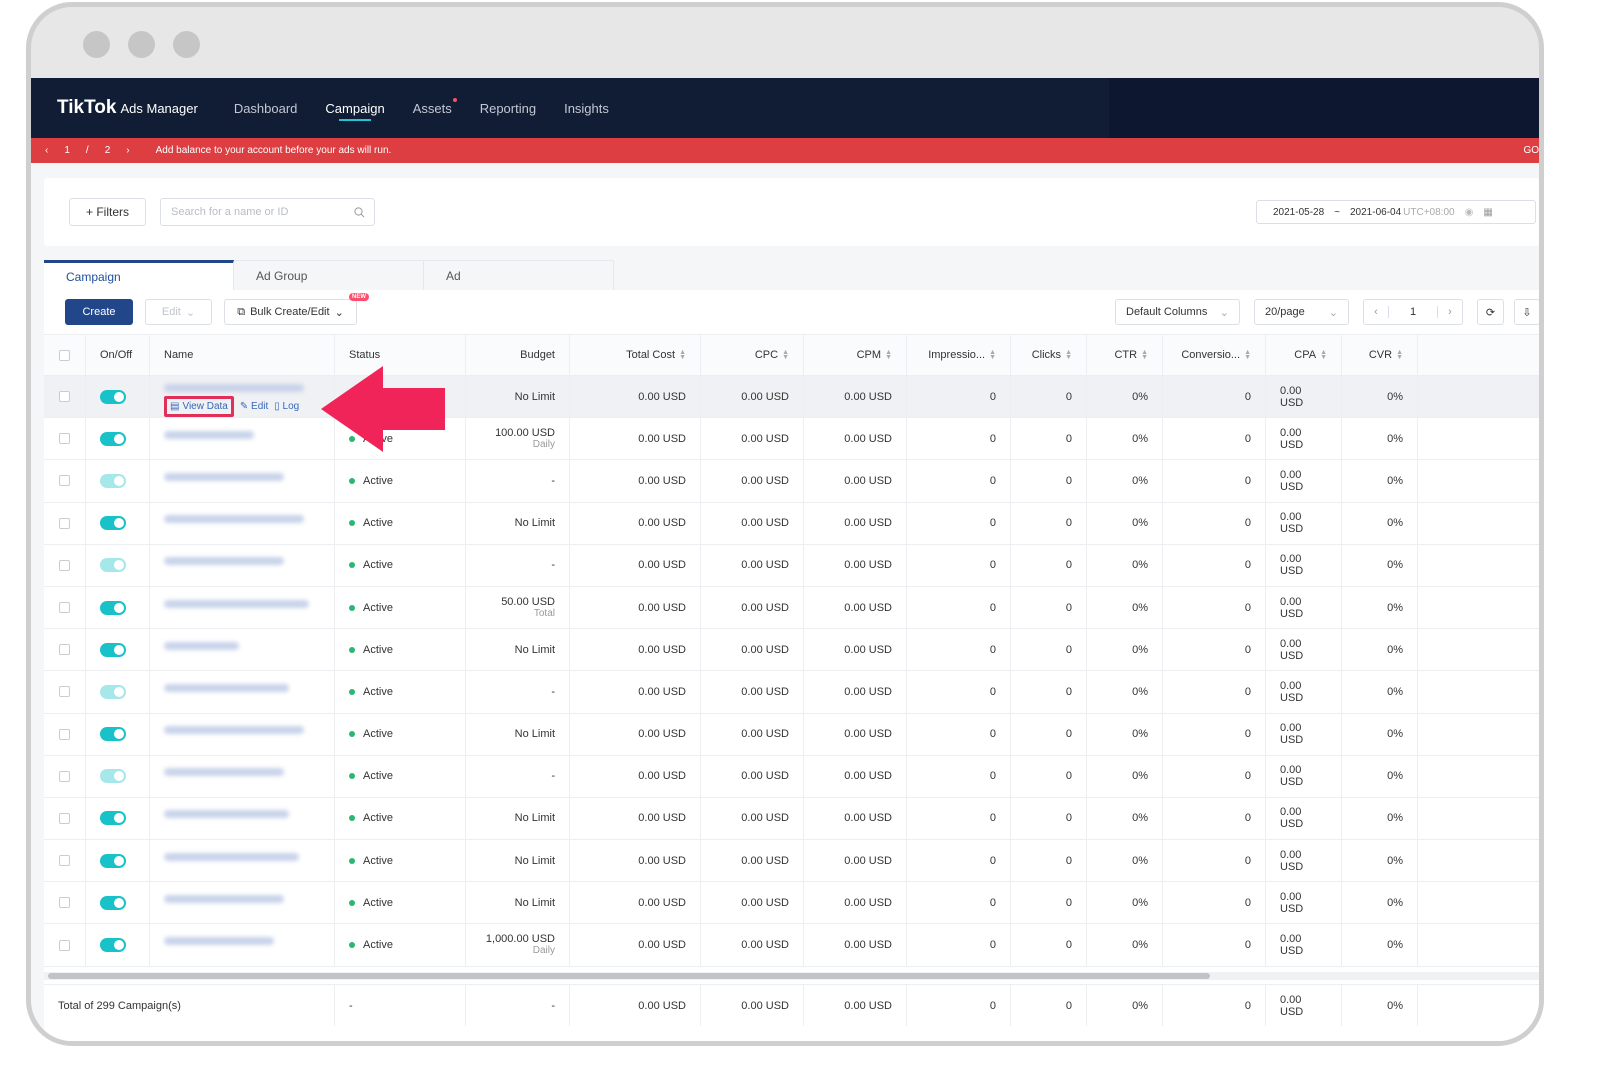 The width and height of the screenshot is (1600, 1066). Describe the element at coordinates (518, 355) in the screenshot. I see `col-budget: Budget` at that location.